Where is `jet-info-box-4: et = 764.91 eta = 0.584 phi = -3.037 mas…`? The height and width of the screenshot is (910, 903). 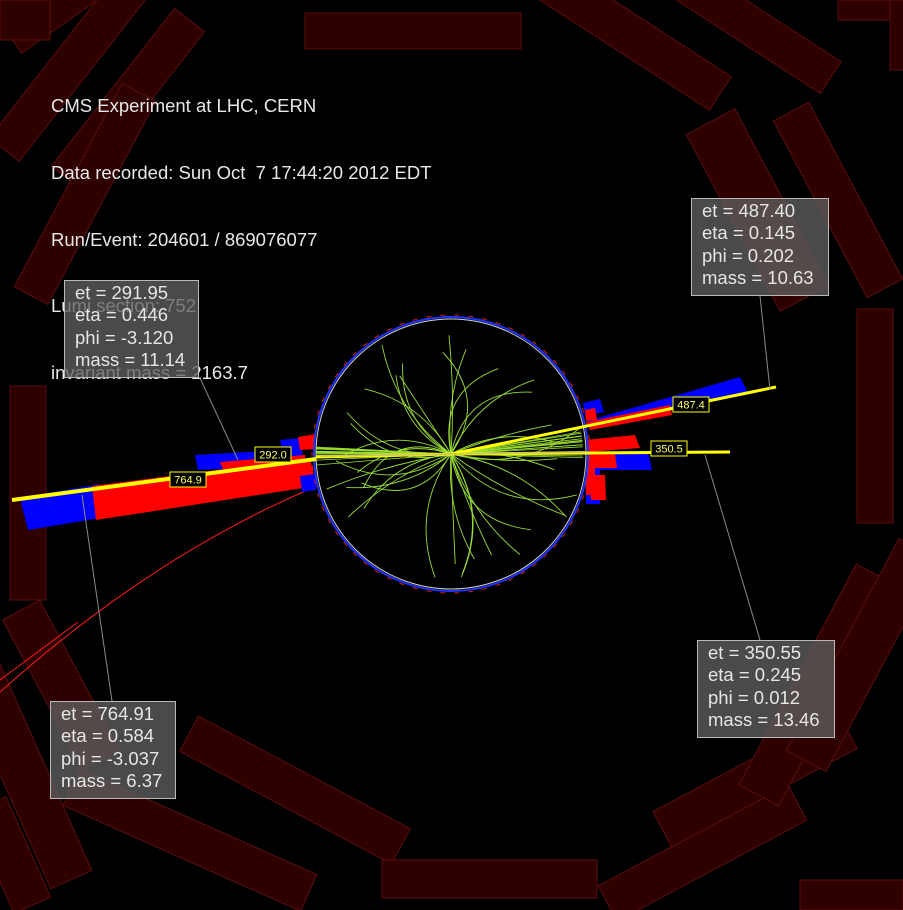 jet-info-box-4: et = 764.91 eta = 0.584 phi = -3.037 mas… is located at coordinates (113, 750).